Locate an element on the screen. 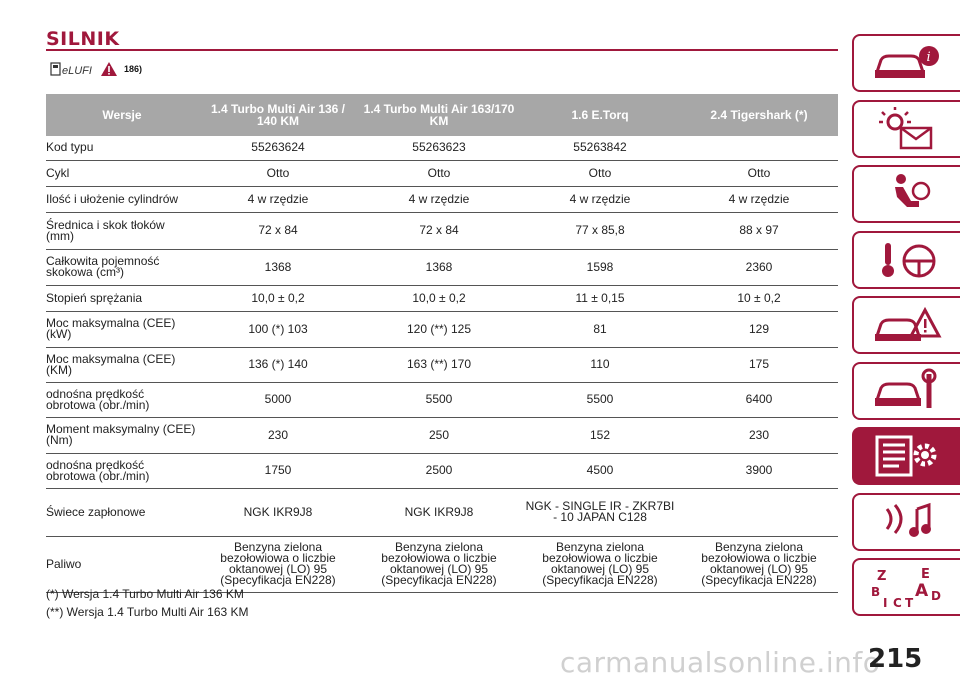  title-divider is located at coordinates (442, 50).